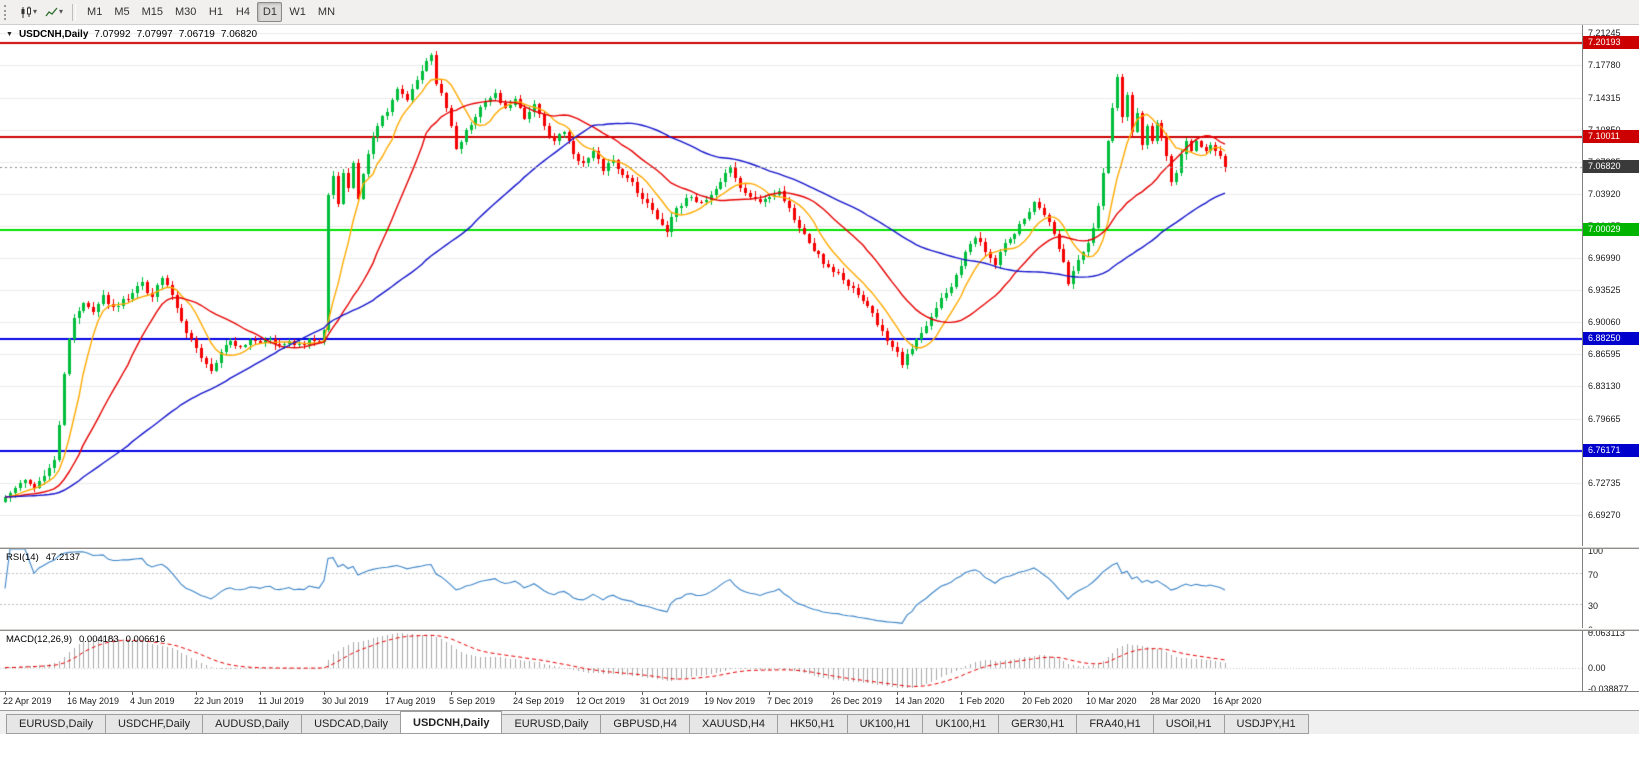 The height and width of the screenshot is (768, 1639). I want to click on time-axis-label: 22 Jun 2019, so click(219, 701).